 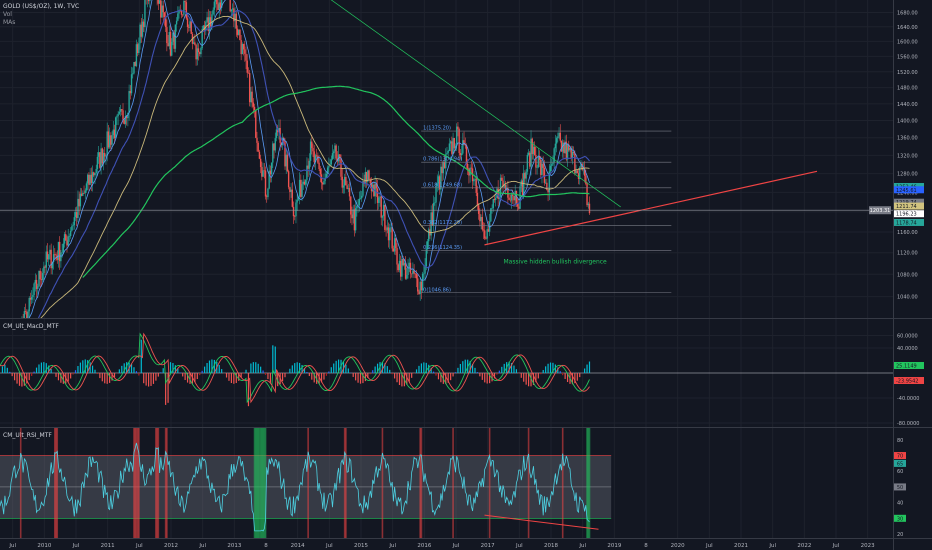 I want to click on price-tick-label: 1040.00, so click(x=907, y=298).